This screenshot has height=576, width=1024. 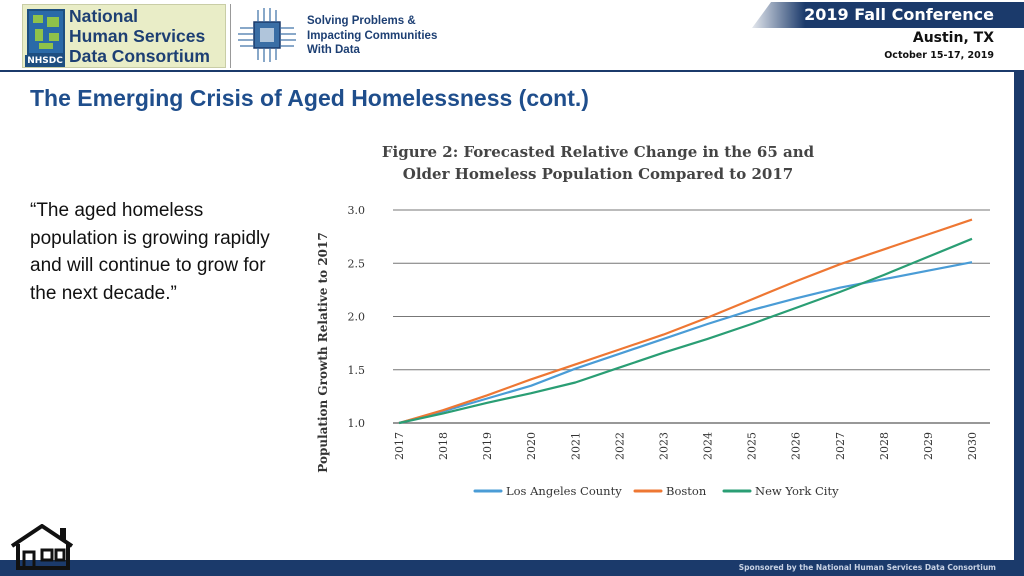 I want to click on logo-line-2: Human Services, so click(x=137, y=36).